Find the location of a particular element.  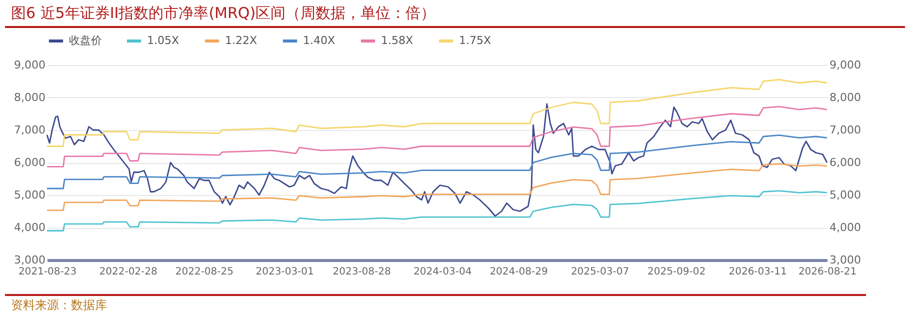

y-tick-label: 8,000 is located at coordinates (30, 97).